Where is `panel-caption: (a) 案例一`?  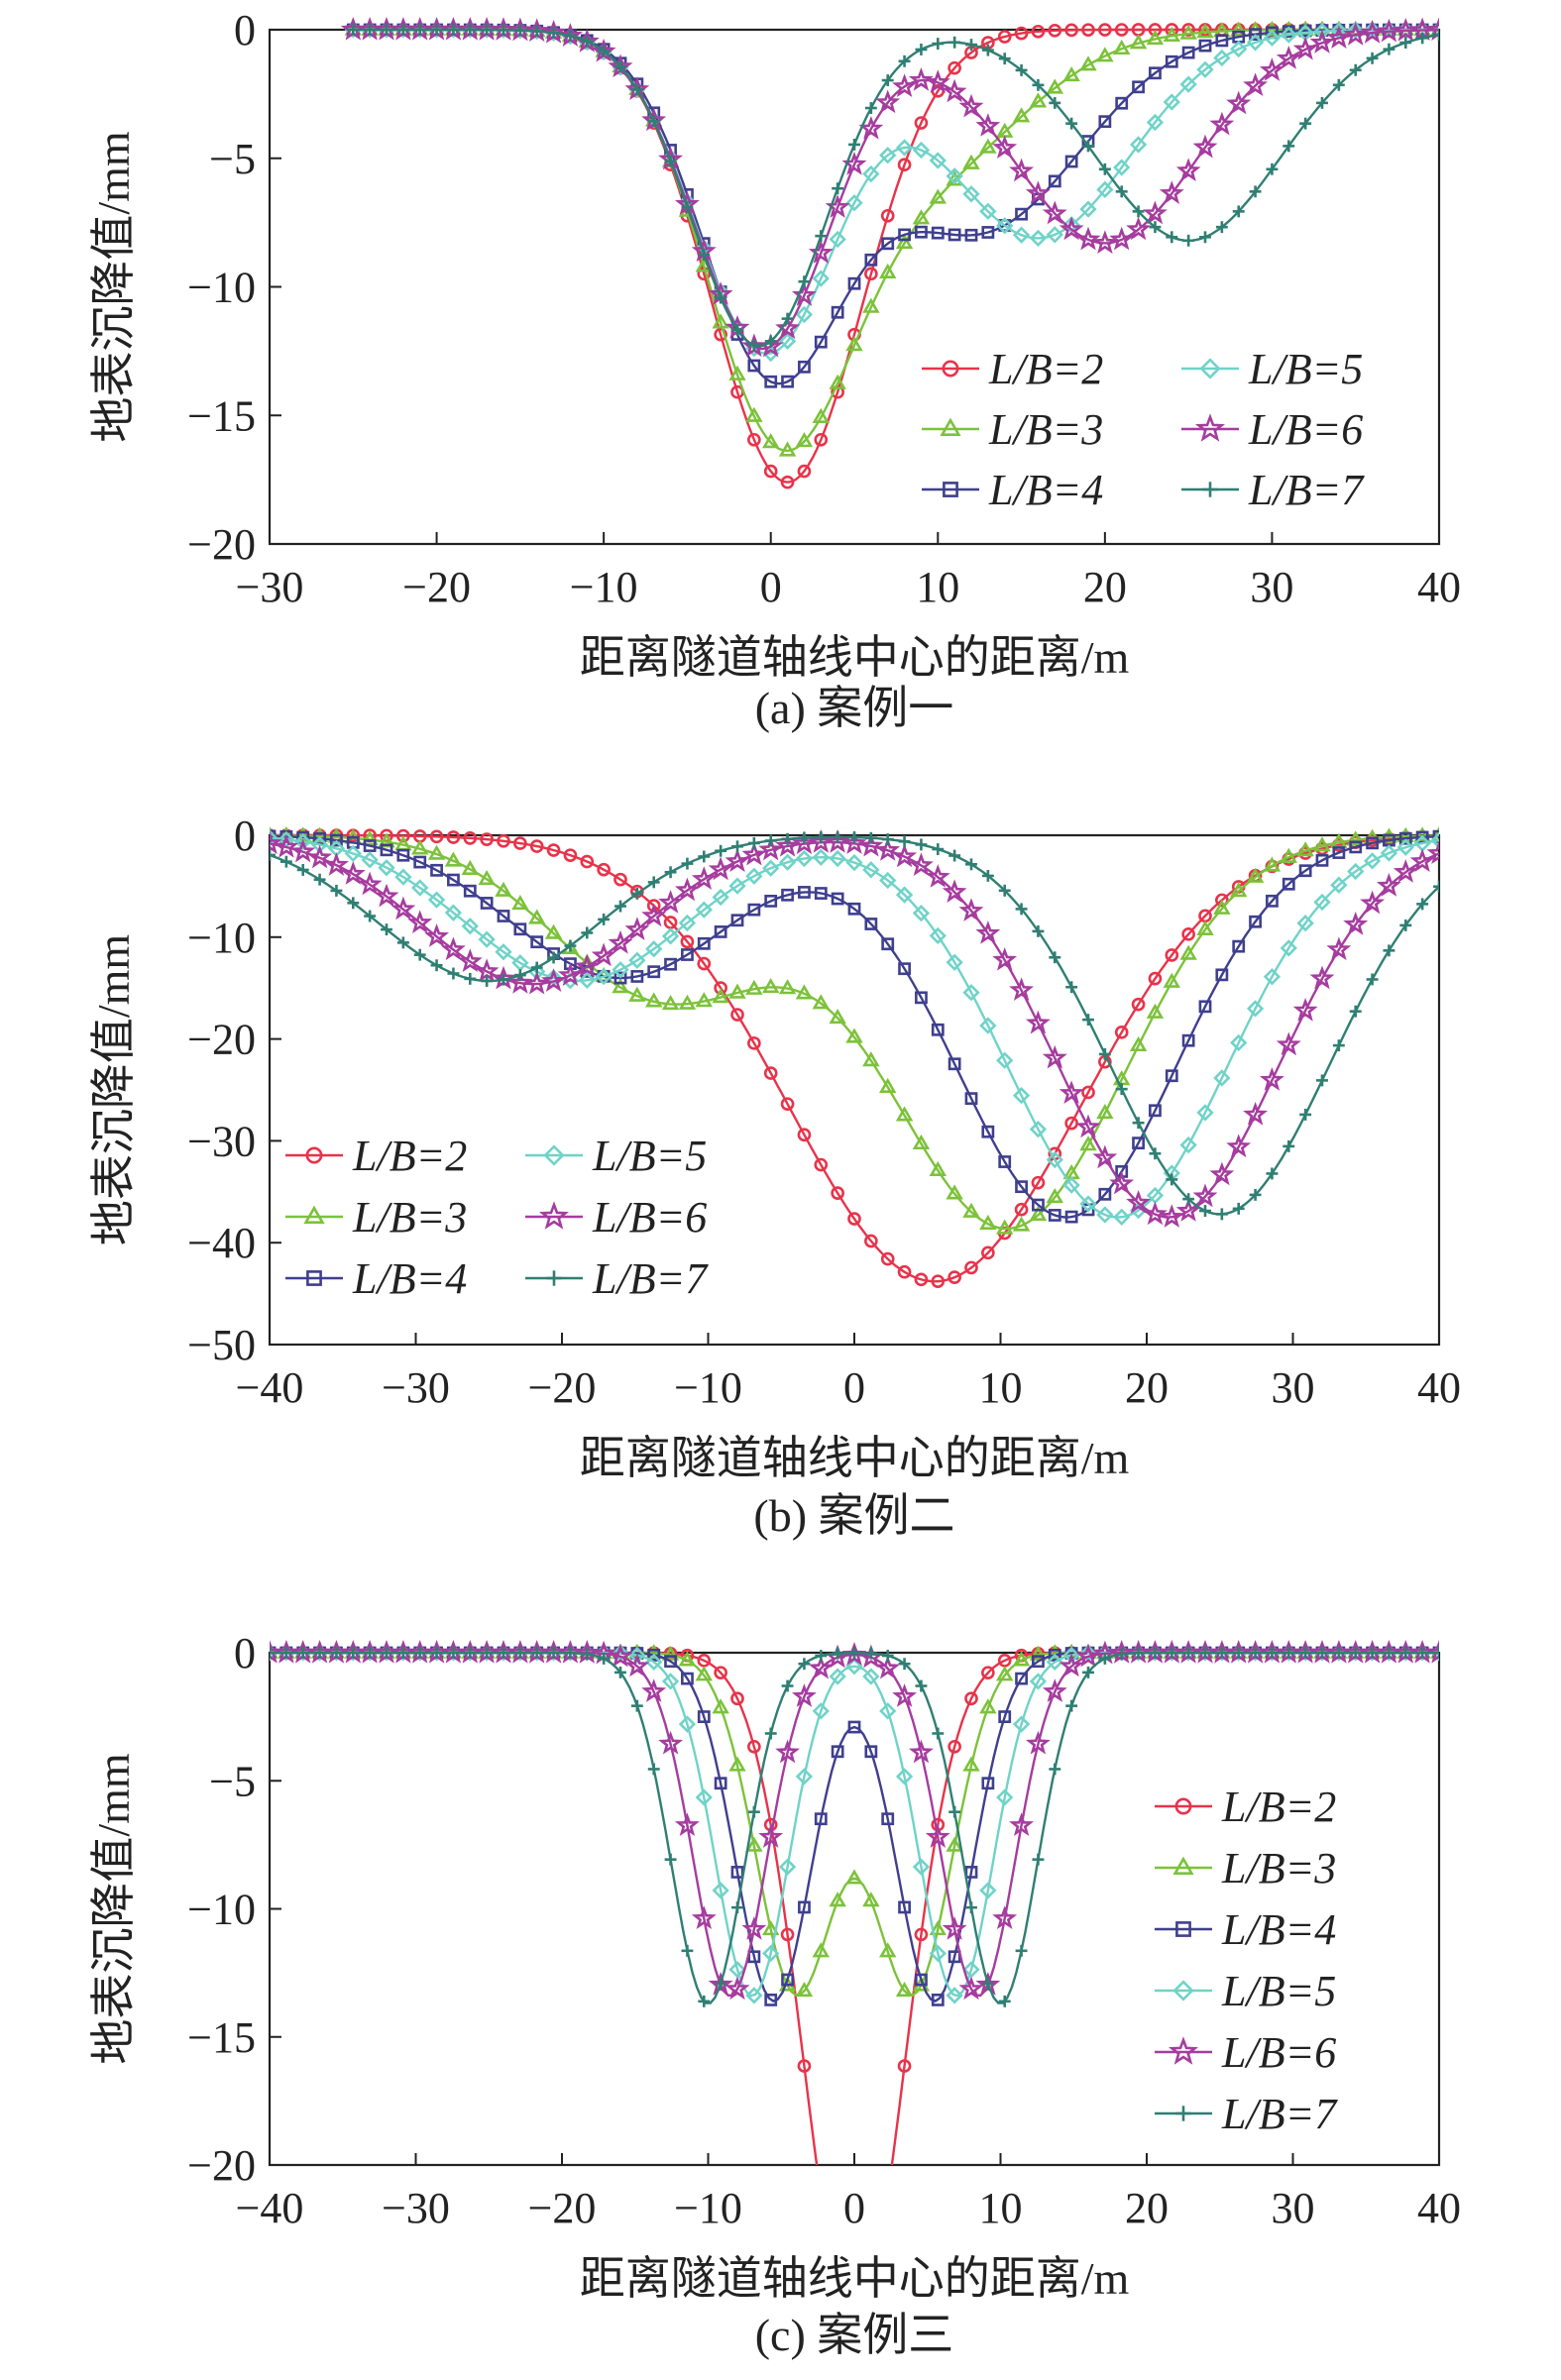
panel-caption: (a) 案例一 is located at coordinates (855, 708).